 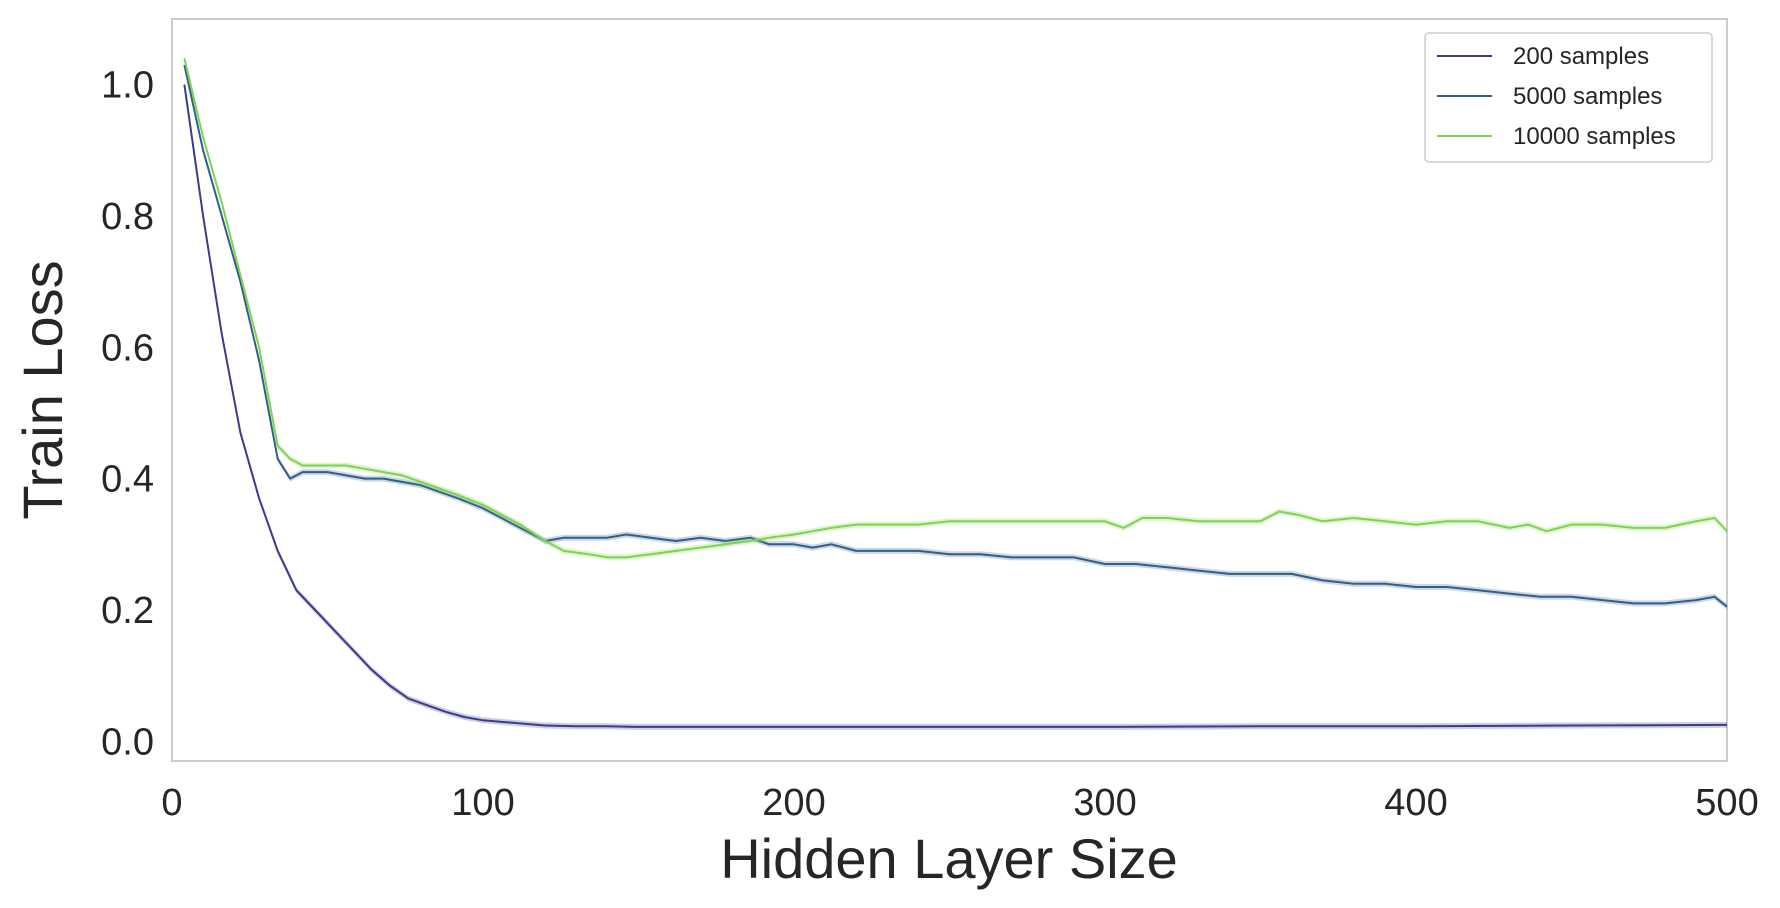 What do you see at coordinates (1726, 803) in the screenshot?
I see `x-tick-label: 500` at bounding box center [1726, 803].